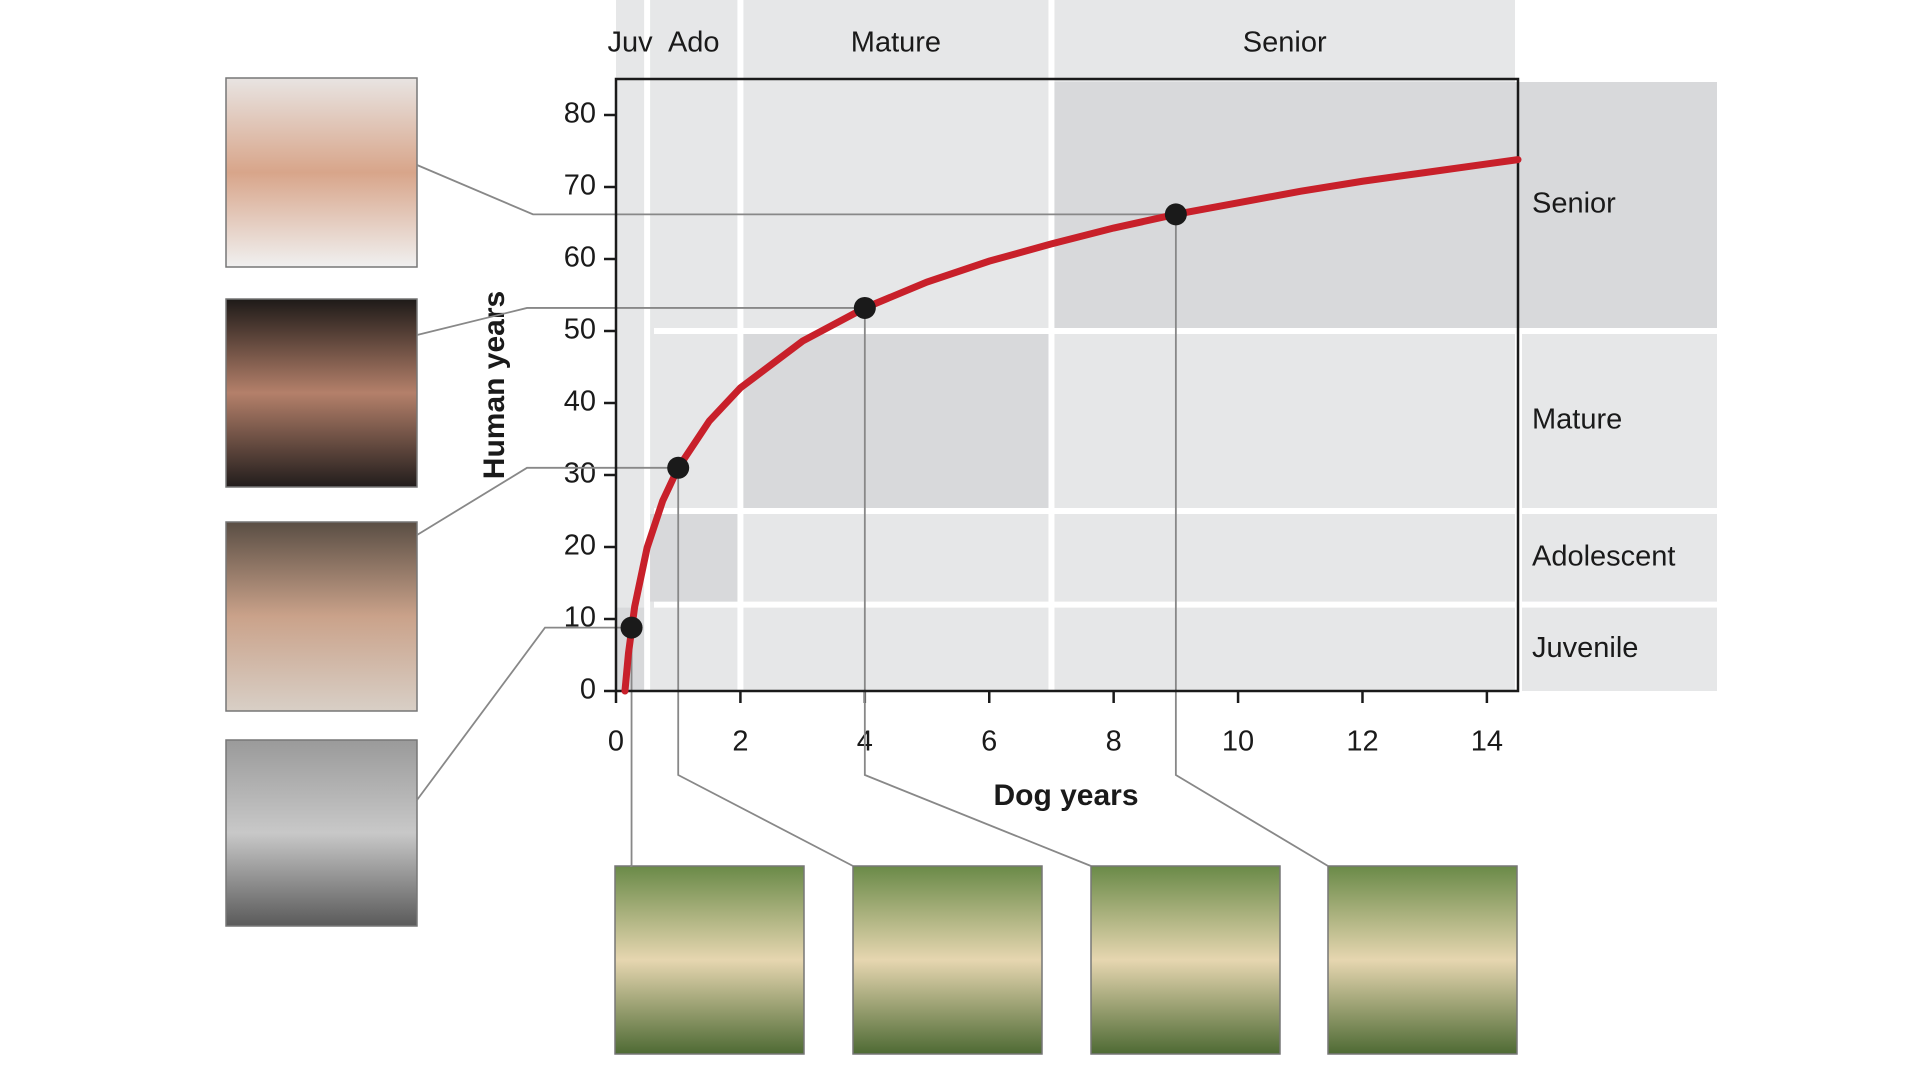  What do you see at coordinates (1114, 742) in the screenshot?
I see `x-tick-label: 8` at bounding box center [1114, 742].